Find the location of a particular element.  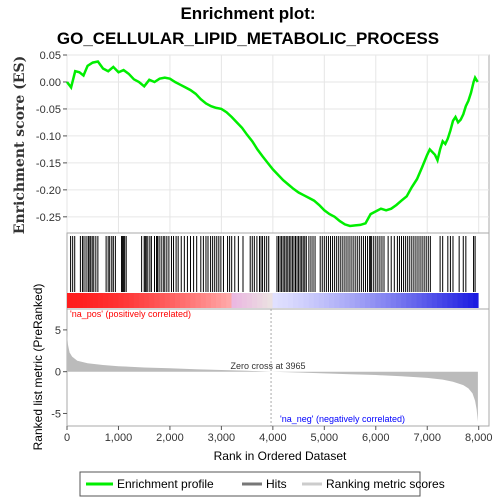

x-tick-label: 7,000 is located at coordinates (427, 438).